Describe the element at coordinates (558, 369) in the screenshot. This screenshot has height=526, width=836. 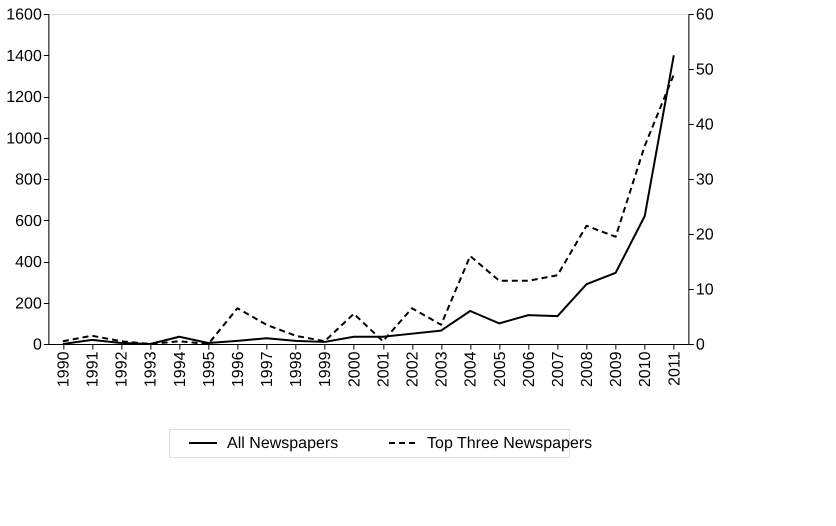
I see `x-tick-label: 2007` at that location.